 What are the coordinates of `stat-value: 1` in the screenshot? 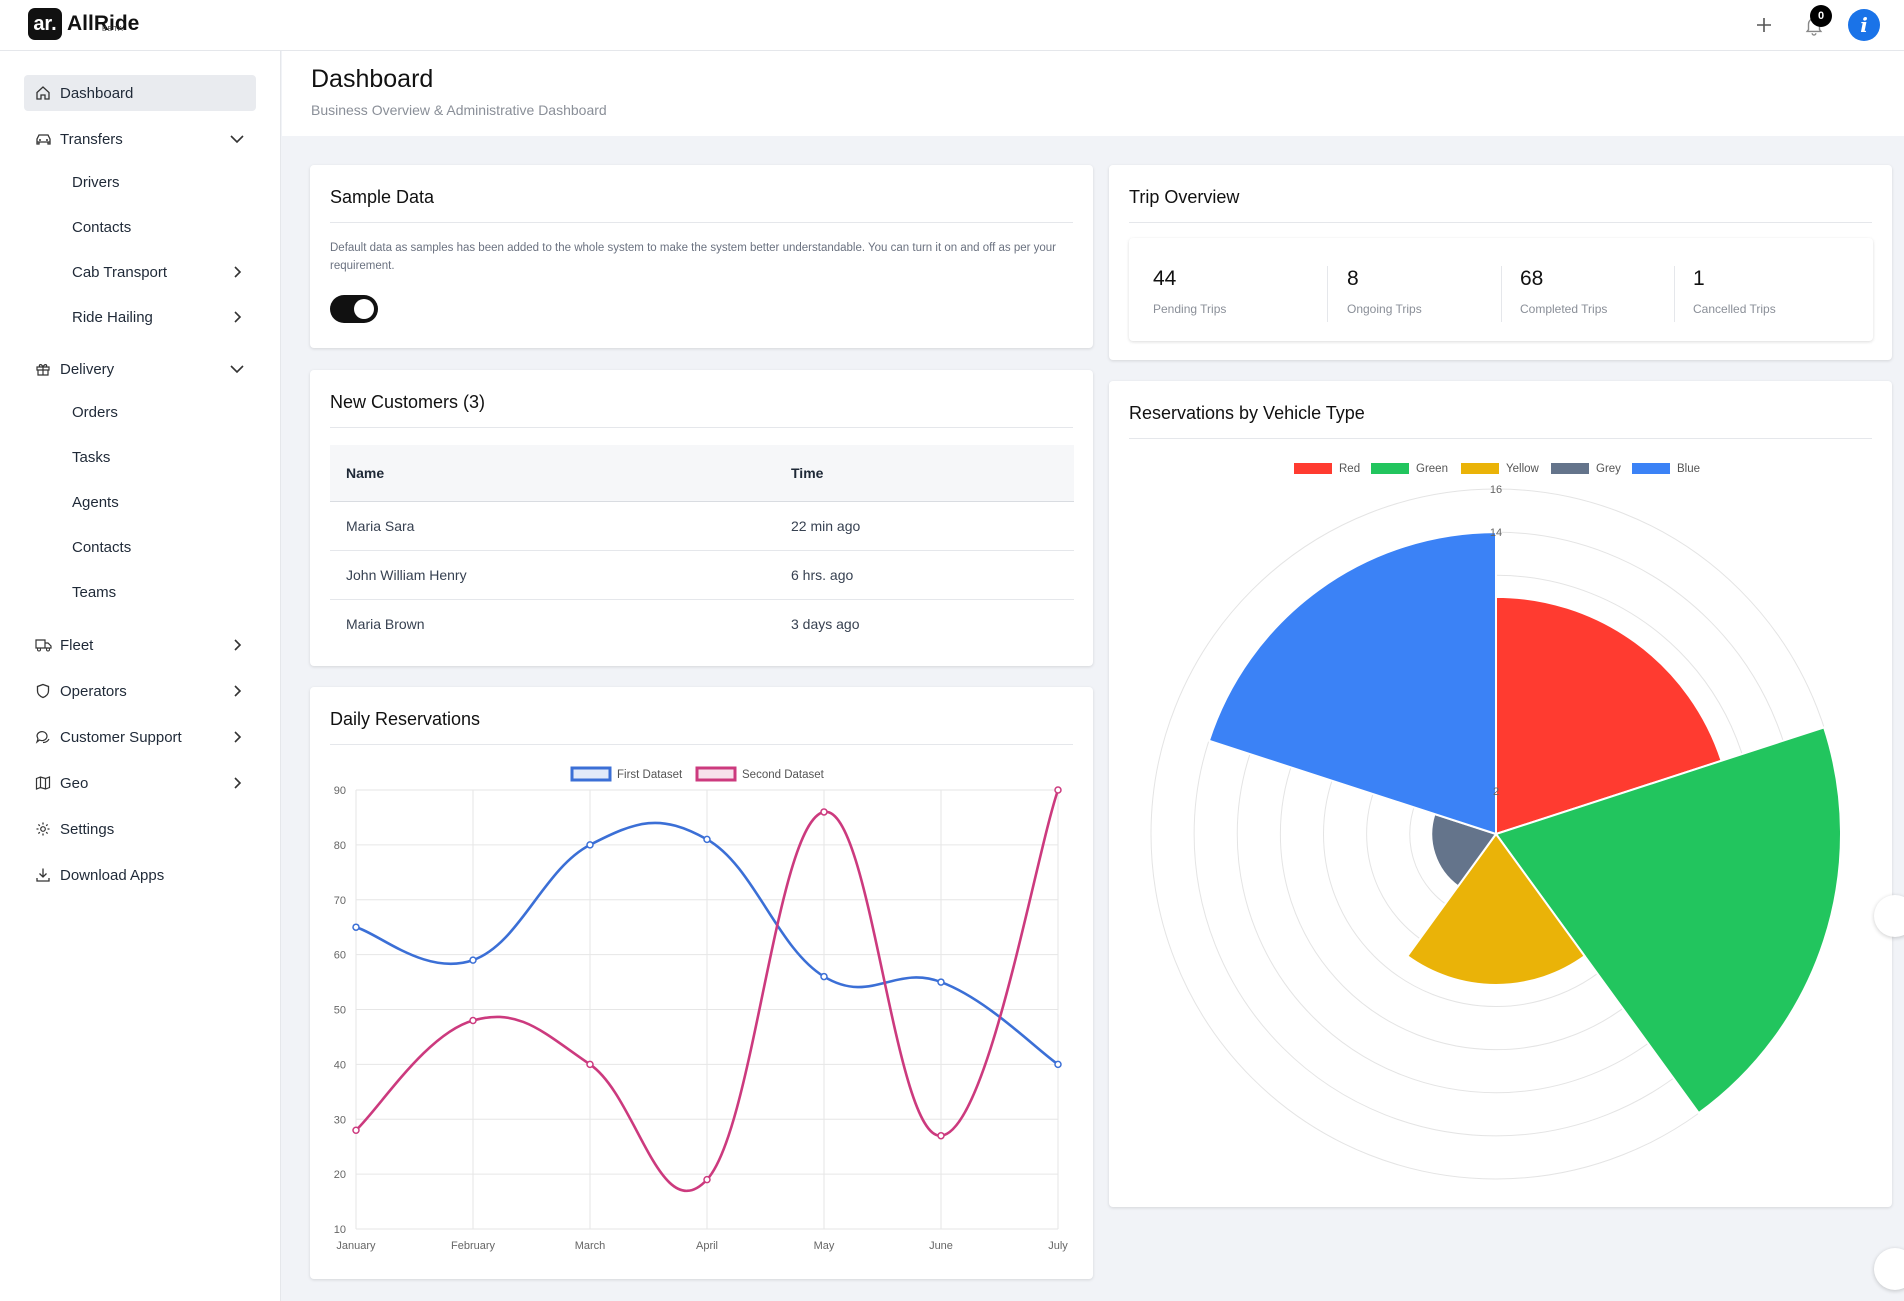 It's located at (1699, 278).